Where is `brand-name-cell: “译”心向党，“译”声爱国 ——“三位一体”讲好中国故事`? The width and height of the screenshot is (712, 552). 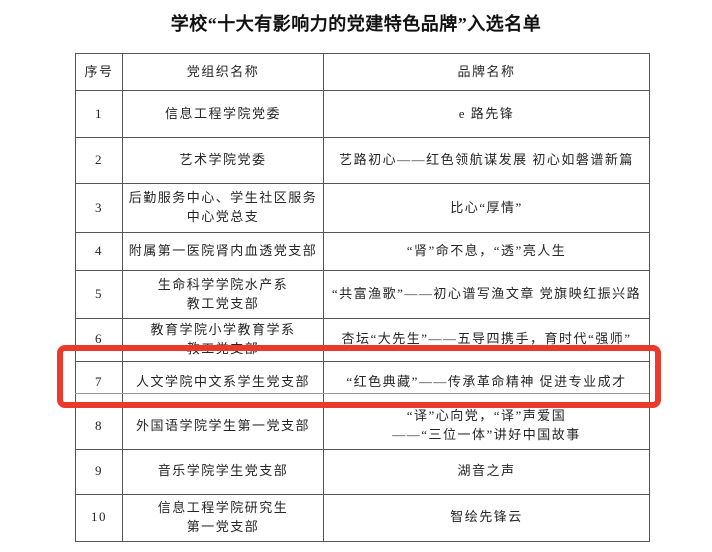 brand-name-cell: “译”心向党，“译”声爱国 ——“三位一体”讲好中国故事 is located at coordinates (486, 426).